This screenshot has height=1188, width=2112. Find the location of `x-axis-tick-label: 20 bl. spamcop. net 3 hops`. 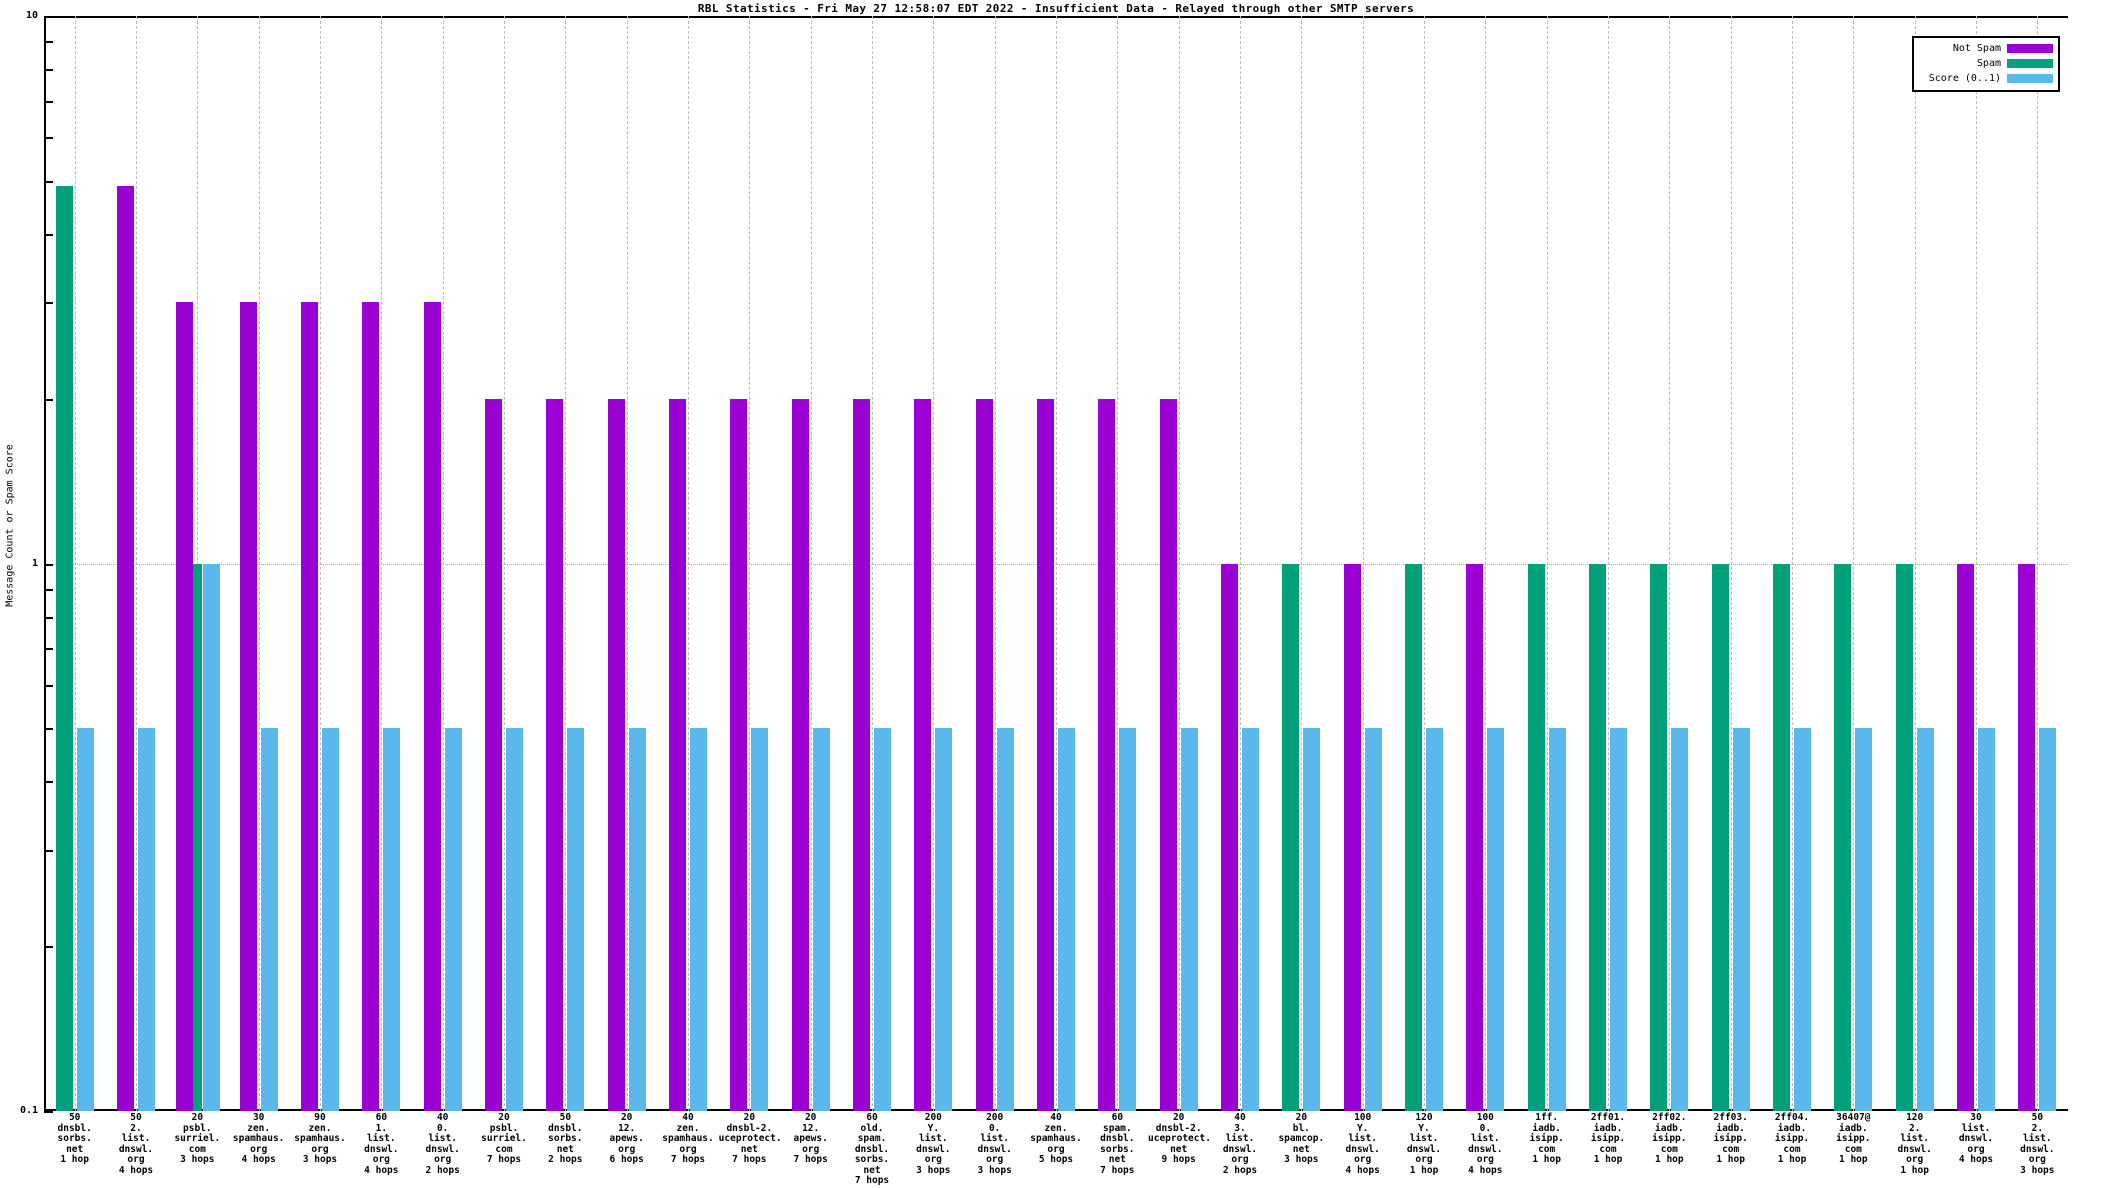

x-axis-tick-label: 20 bl. spamcop. net 3 hops is located at coordinates (1301, 1138).